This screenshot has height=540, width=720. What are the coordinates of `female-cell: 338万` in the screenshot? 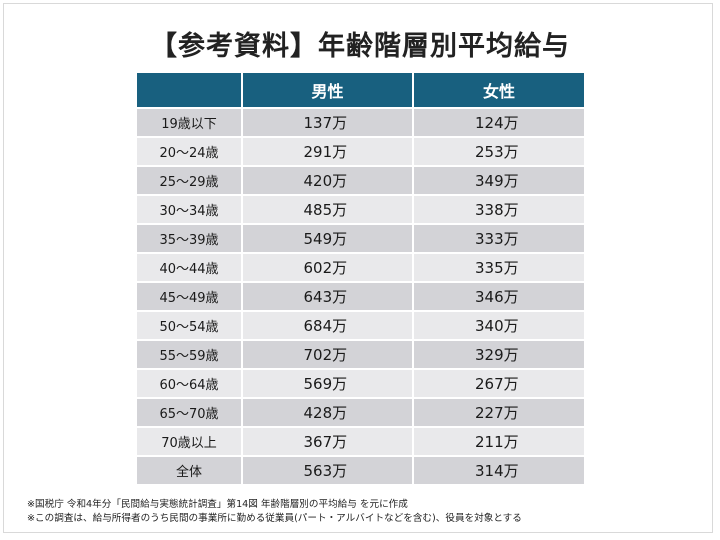 It's located at (498, 209).